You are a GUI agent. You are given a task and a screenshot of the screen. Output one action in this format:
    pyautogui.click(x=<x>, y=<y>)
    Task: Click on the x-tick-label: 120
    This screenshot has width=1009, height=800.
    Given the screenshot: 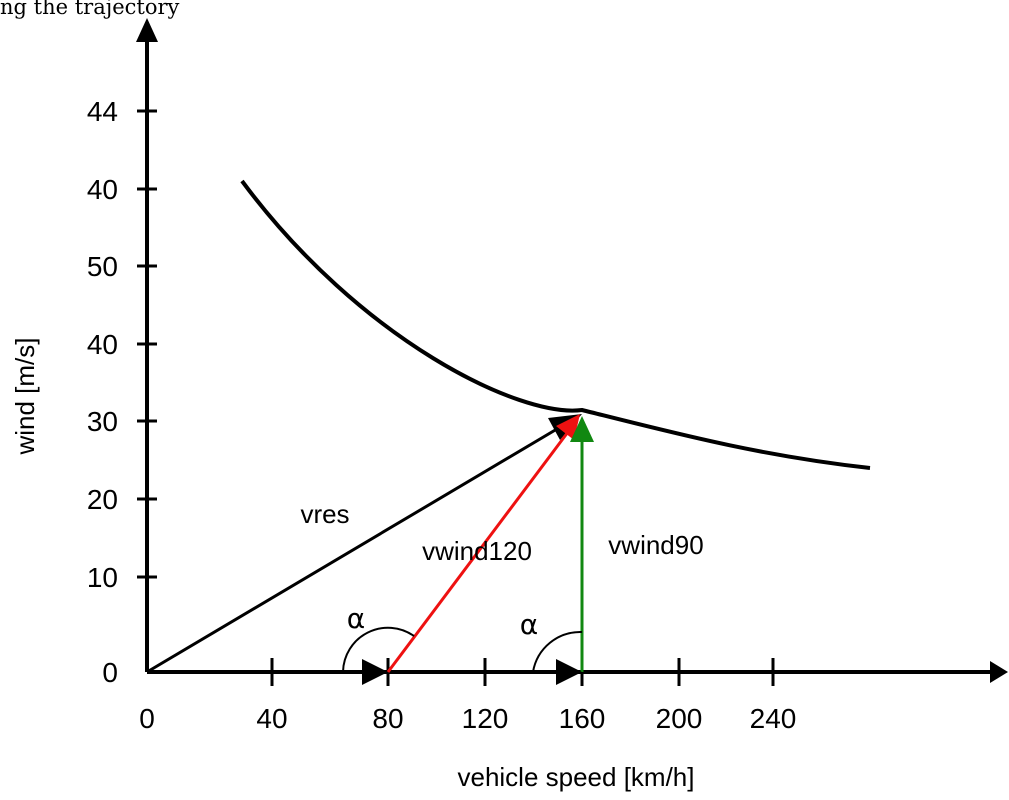 What is the action you would take?
    pyautogui.click(x=485, y=718)
    